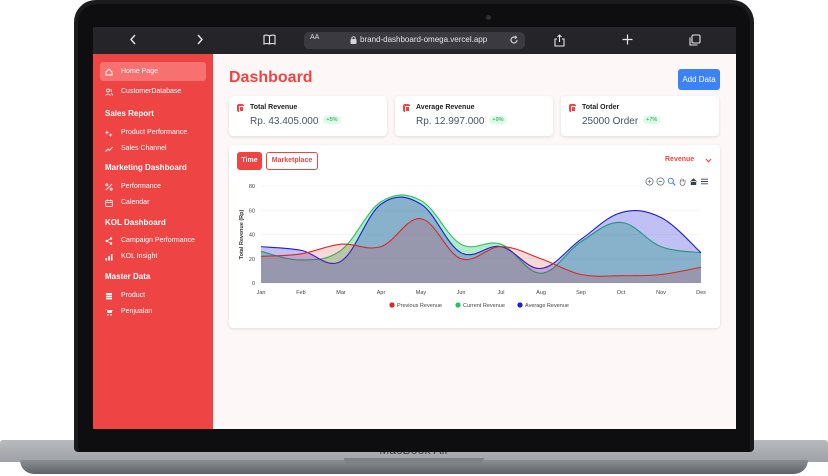 The image size is (828, 476). What do you see at coordinates (708, 160) in the screenshot?
I see `chevron-down-icon` at bounding box center [708, 160].